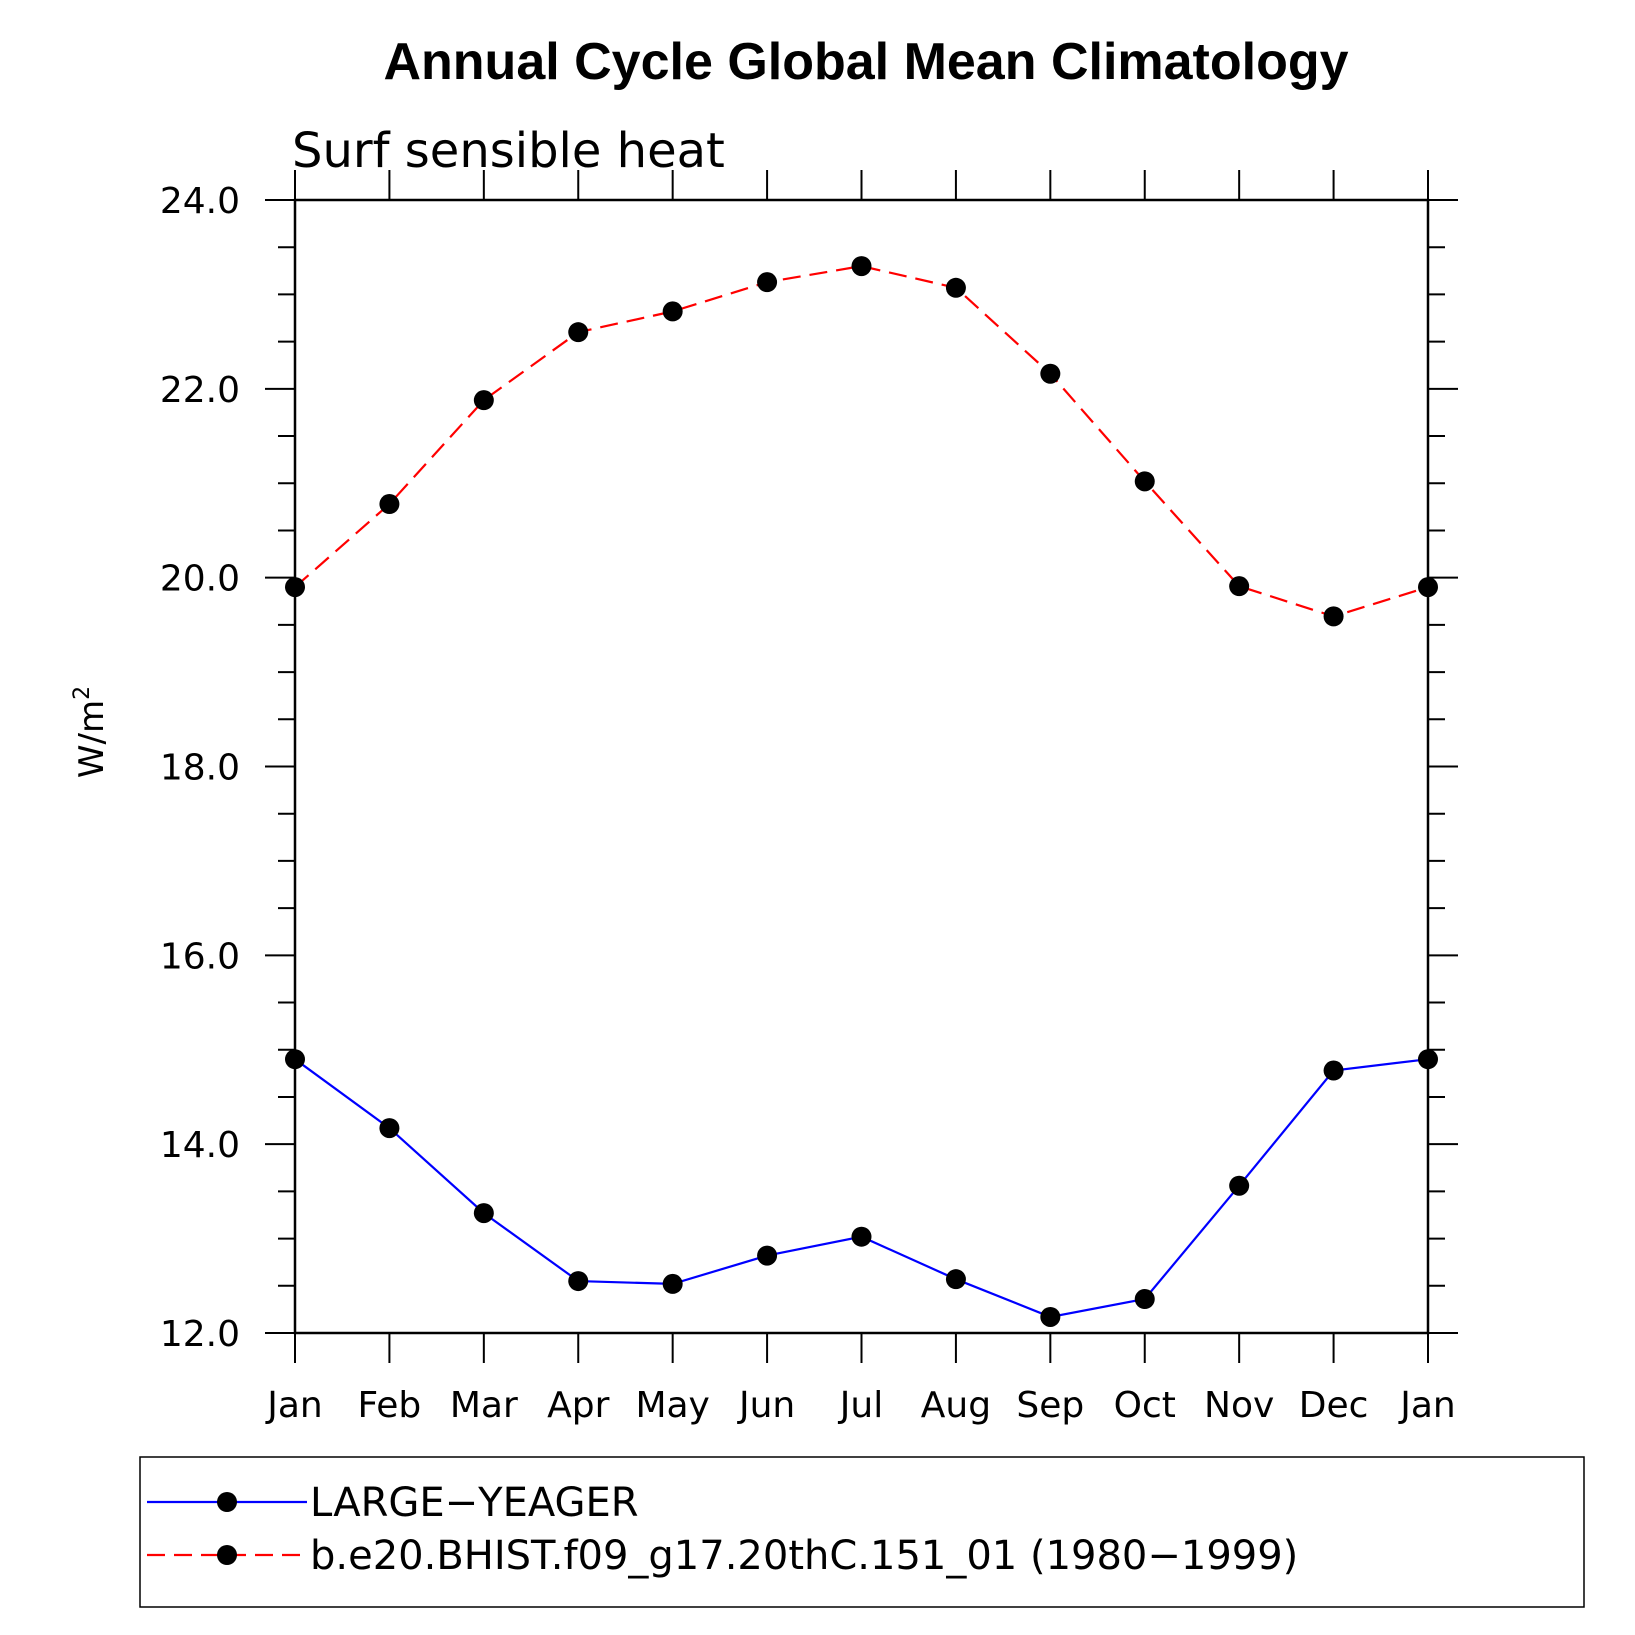 This screenshot has width=1635, height=1635. What do you see at coordinates (200, 579) in the screenshot?
I see `y-tick-label: 20.0` at bounding box center [200, 579].